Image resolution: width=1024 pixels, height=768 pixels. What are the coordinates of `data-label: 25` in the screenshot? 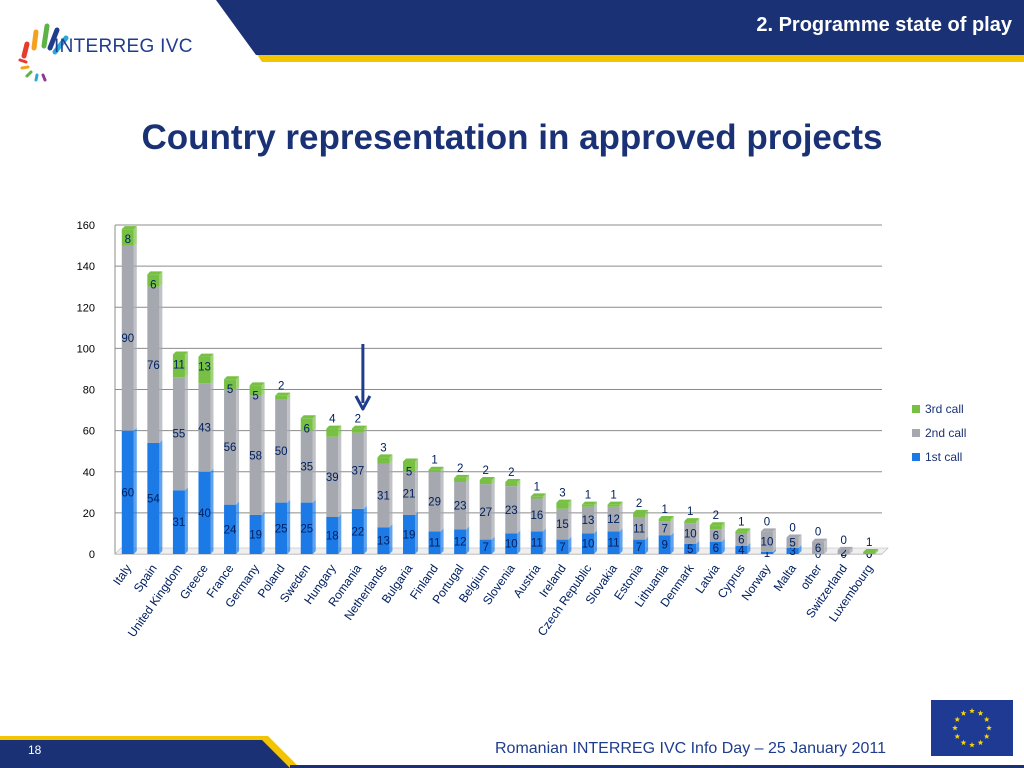 It's located at (306, 529).